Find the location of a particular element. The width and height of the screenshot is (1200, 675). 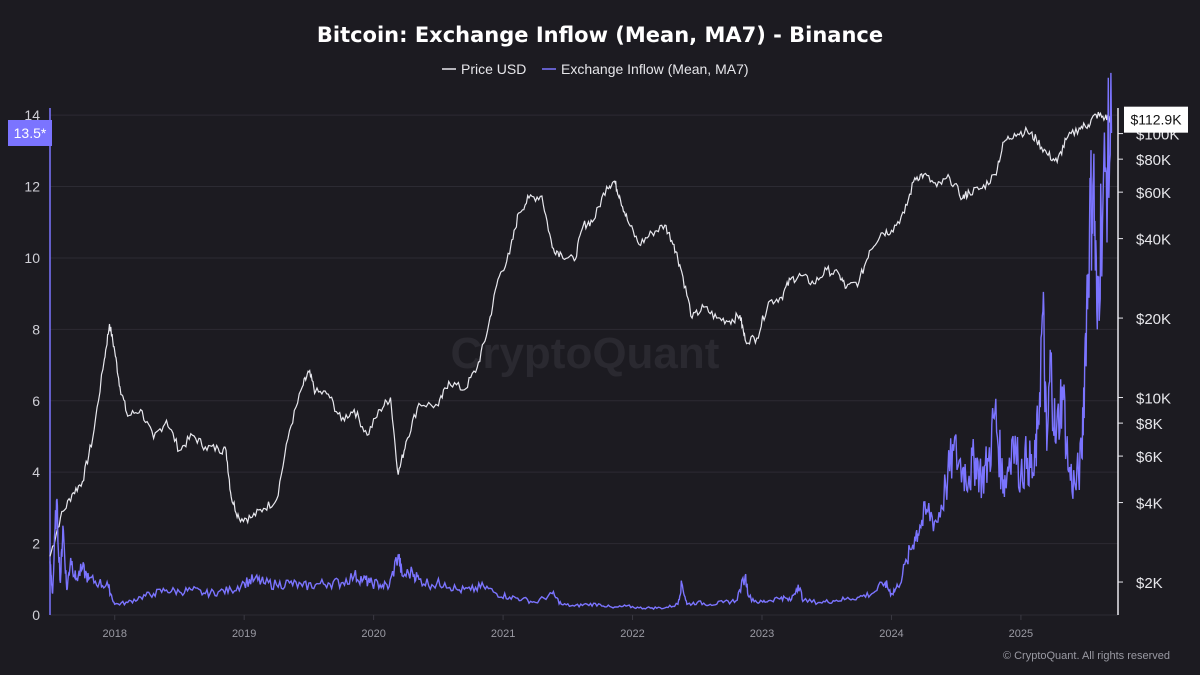

left-tick-label: 14 is located at coordinates (32, 115).